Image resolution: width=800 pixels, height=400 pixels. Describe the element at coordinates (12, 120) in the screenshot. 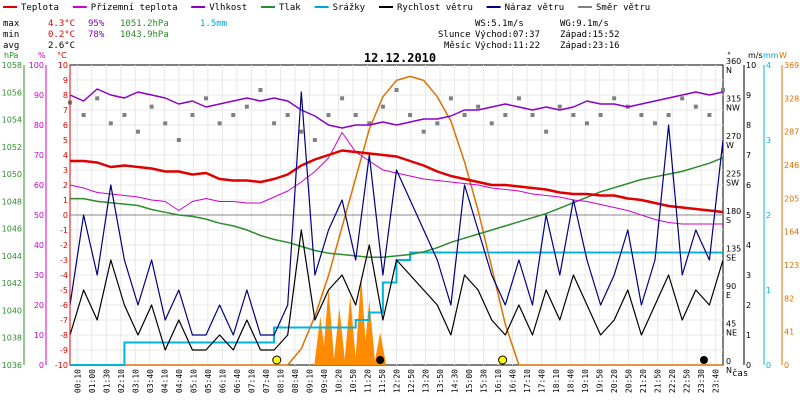

I see `tick-label-hpa: 1054` at that location.